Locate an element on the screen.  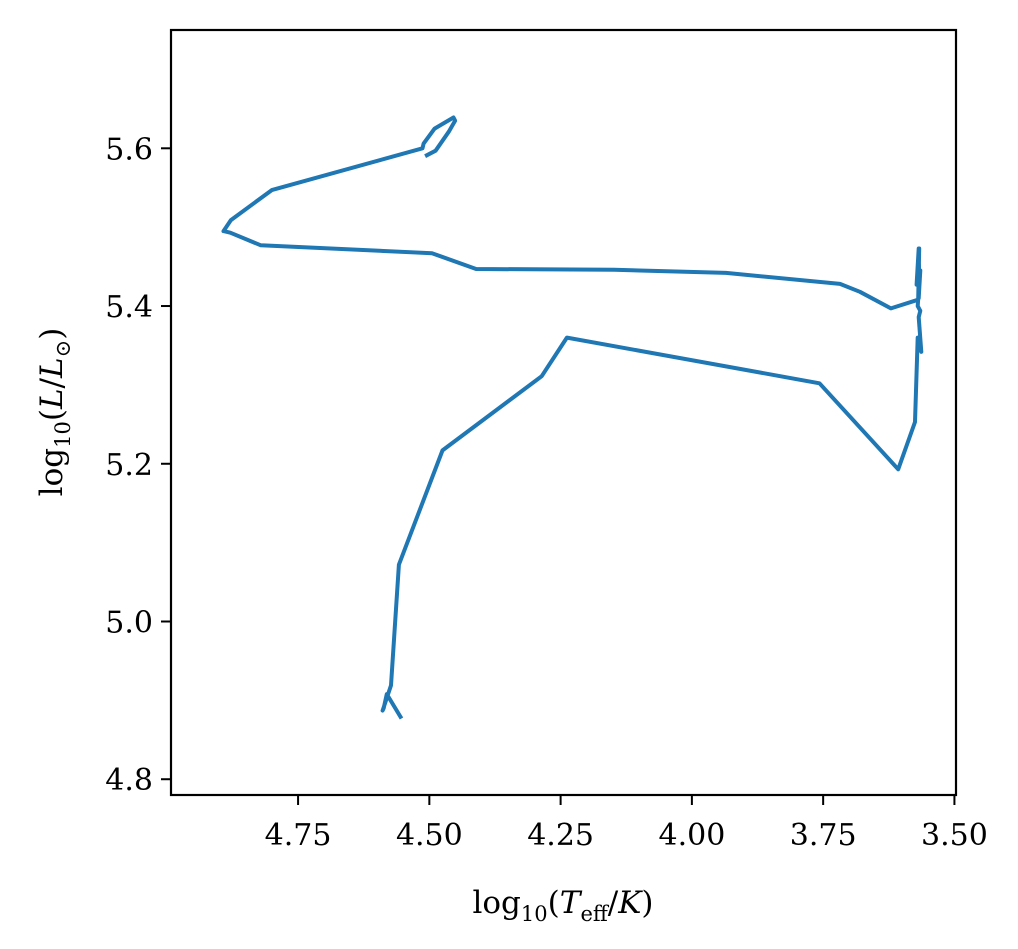
x-tick-label: 3.75 is located at coordinates (823, 835).